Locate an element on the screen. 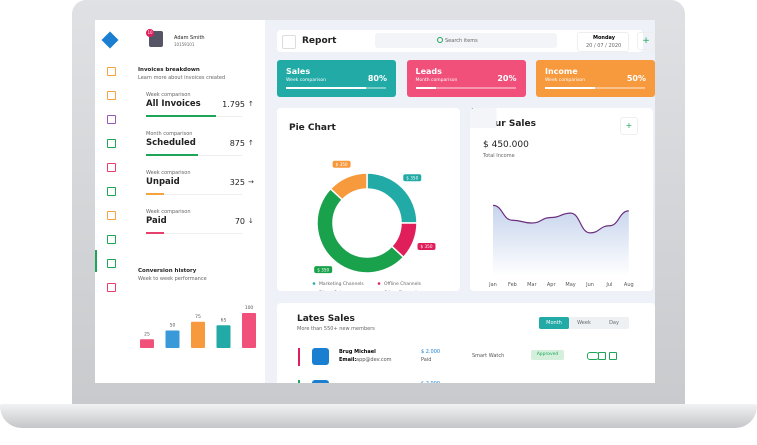 The width and height of the screenshot is (757, 445). bar-label: 50 is located at coordinates (173, 326).